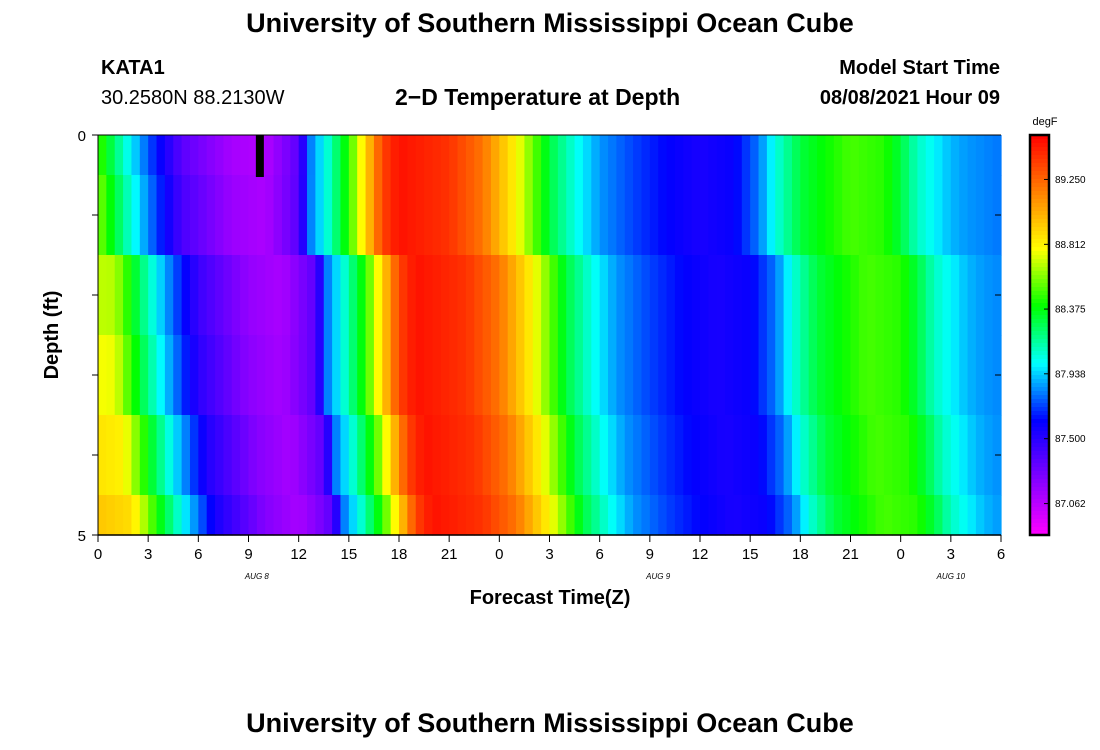 This screenshot has width=1100, height=750. Describe the element at coordinates (1070, 245) in the screenshot. I see `colorbar-tick-label: 88.812` at that location.